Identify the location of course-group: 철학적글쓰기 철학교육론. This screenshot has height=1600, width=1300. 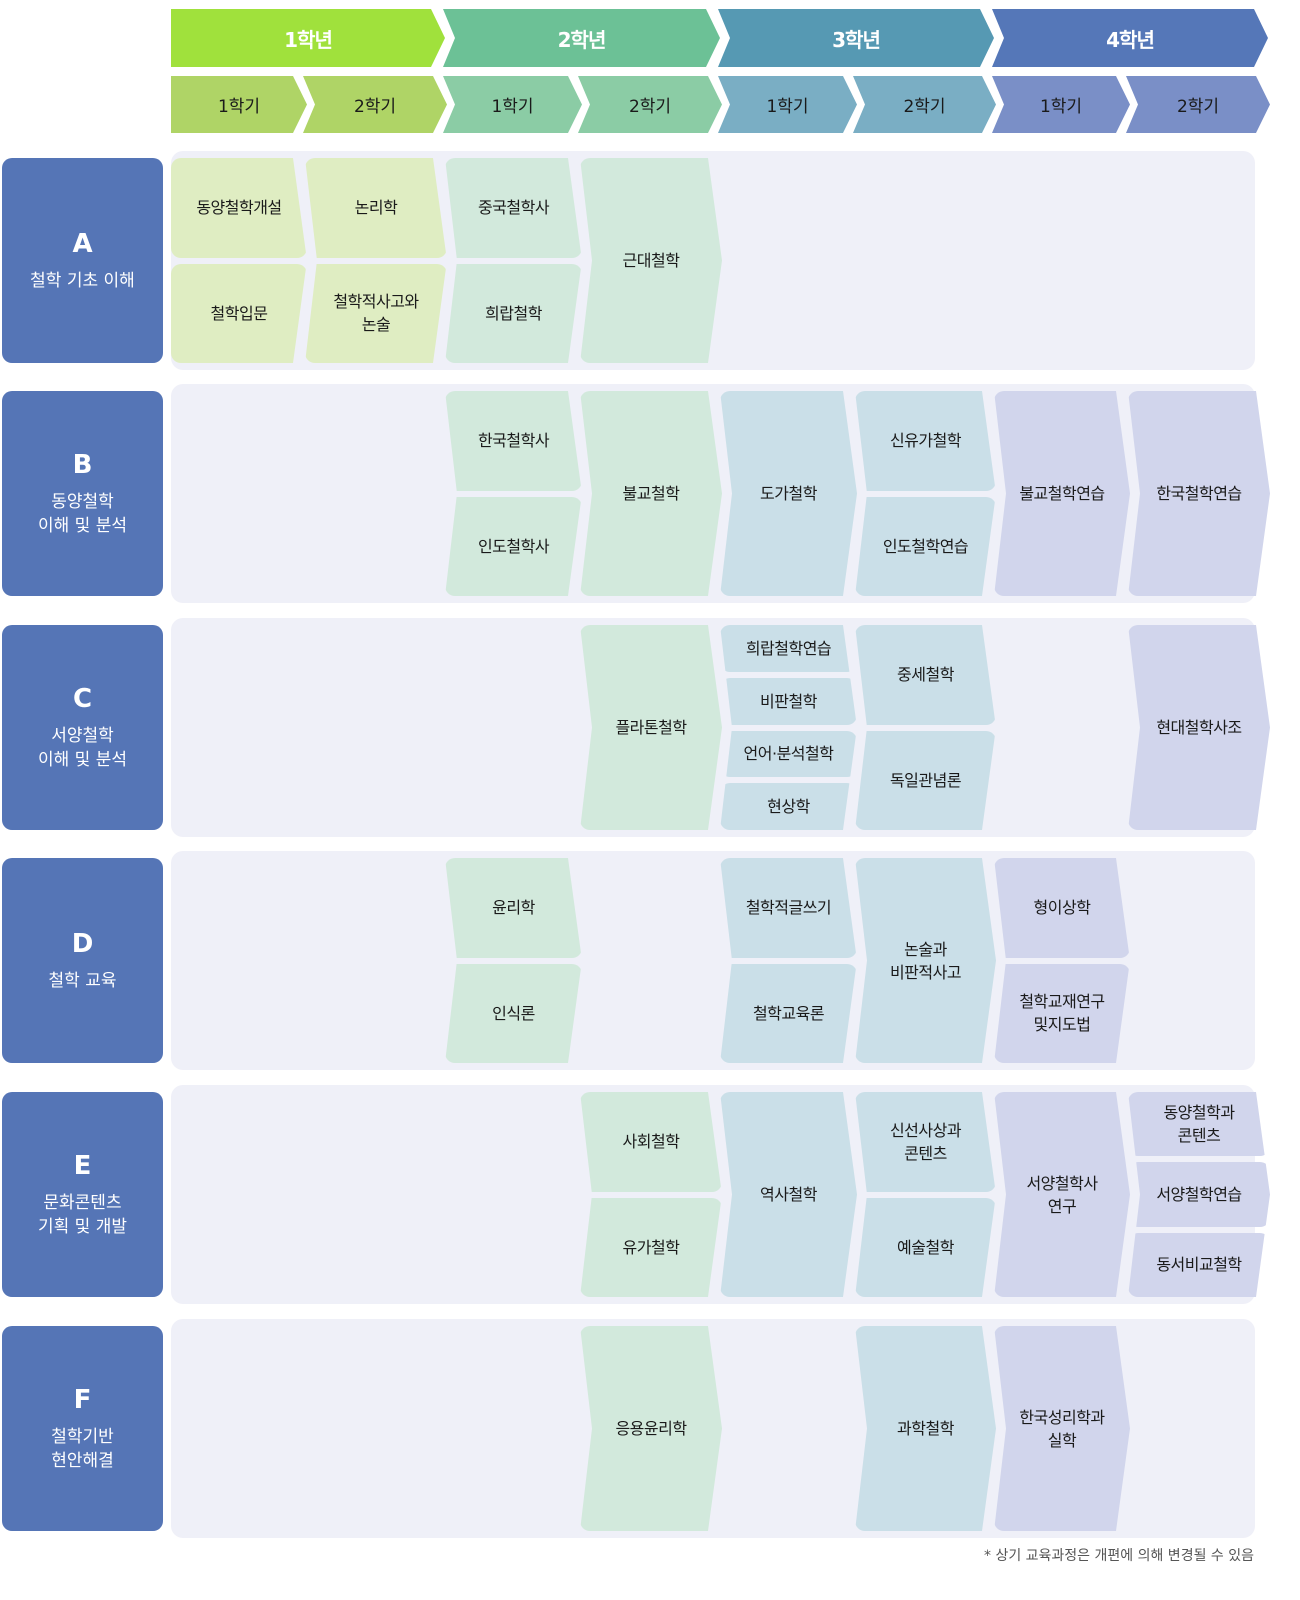
(788, 960).